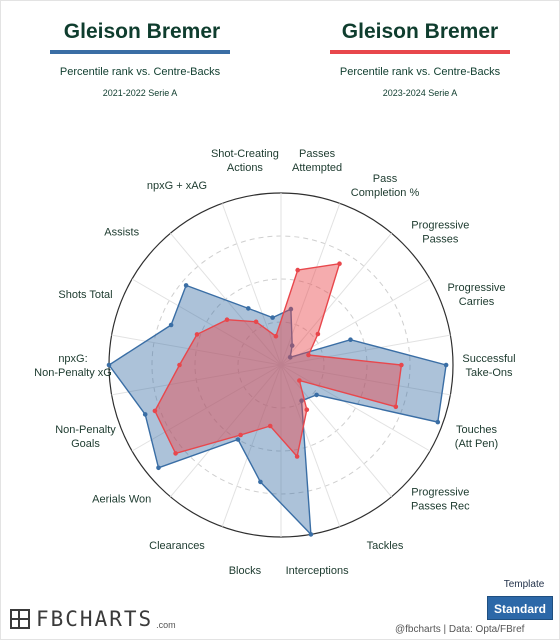 Image resolution: width=560 pixels, height=640 pixels. I want to click on category-label: Interceptions, so click(317, 571).